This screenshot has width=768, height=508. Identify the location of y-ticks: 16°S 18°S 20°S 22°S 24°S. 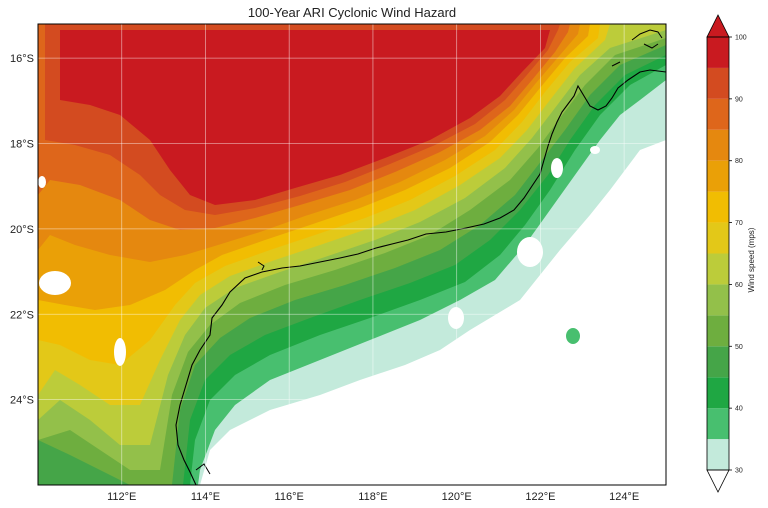
(22, 229).